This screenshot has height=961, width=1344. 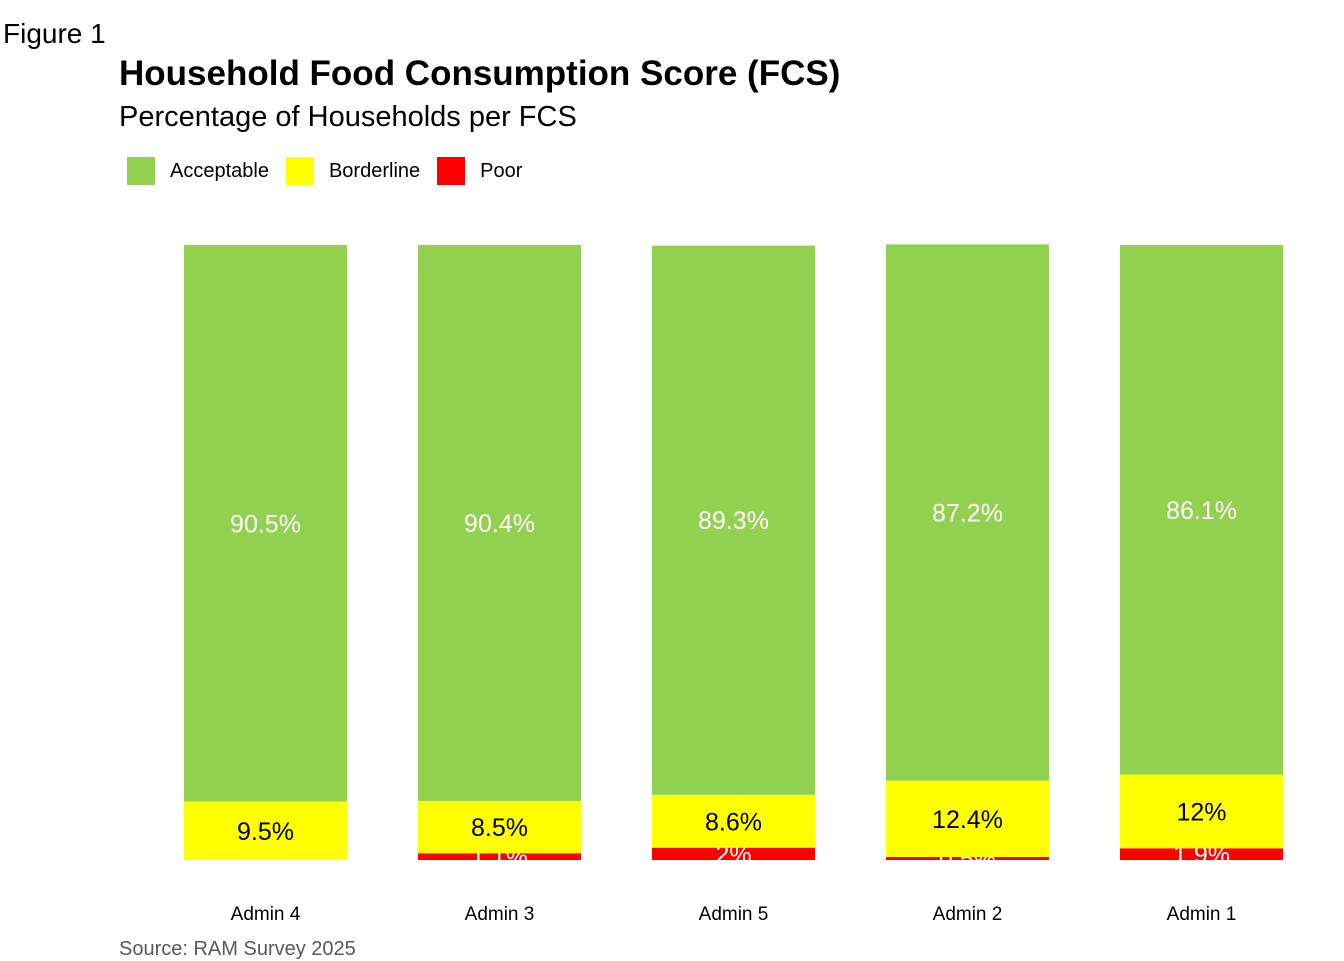 I want to click on bar-admin-4: 9.5% 90.5%, so click(x=265, y=552).